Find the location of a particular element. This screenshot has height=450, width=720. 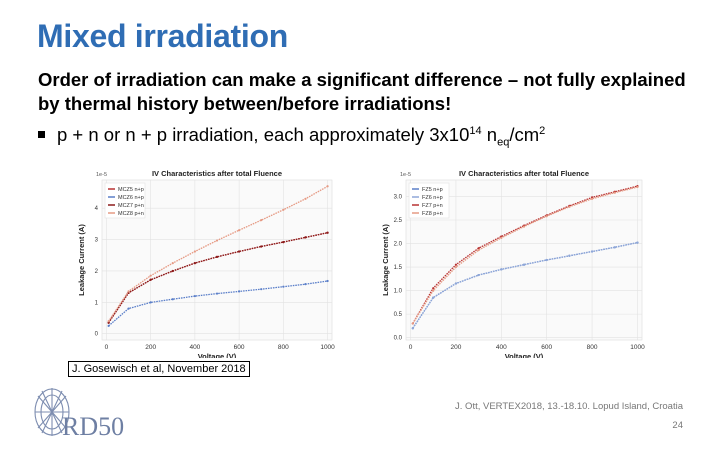

y-tick-label: 1.5 is located at coordinates (398, 268).